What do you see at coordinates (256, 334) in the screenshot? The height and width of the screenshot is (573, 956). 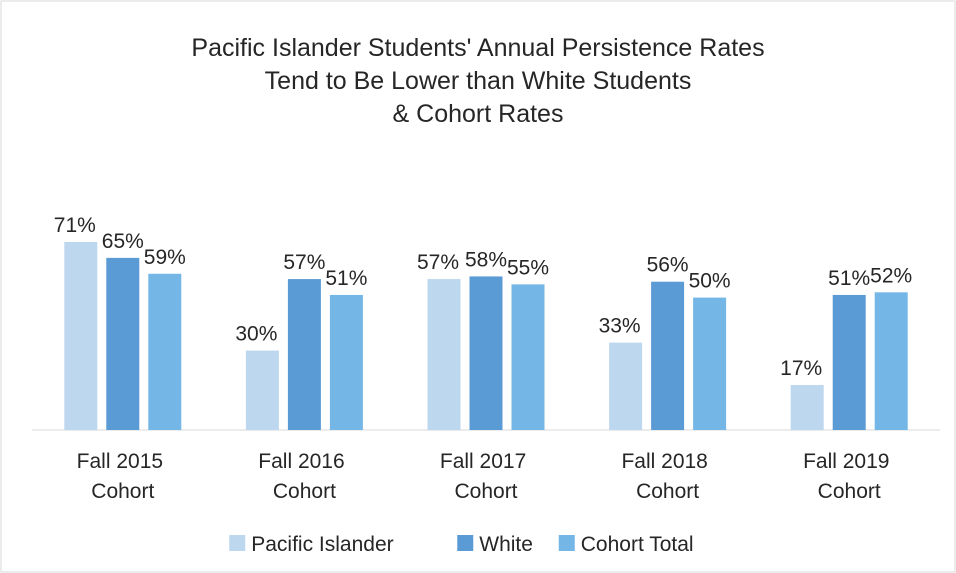 I see `data-label: 30%` at bounding box center [256, 334].